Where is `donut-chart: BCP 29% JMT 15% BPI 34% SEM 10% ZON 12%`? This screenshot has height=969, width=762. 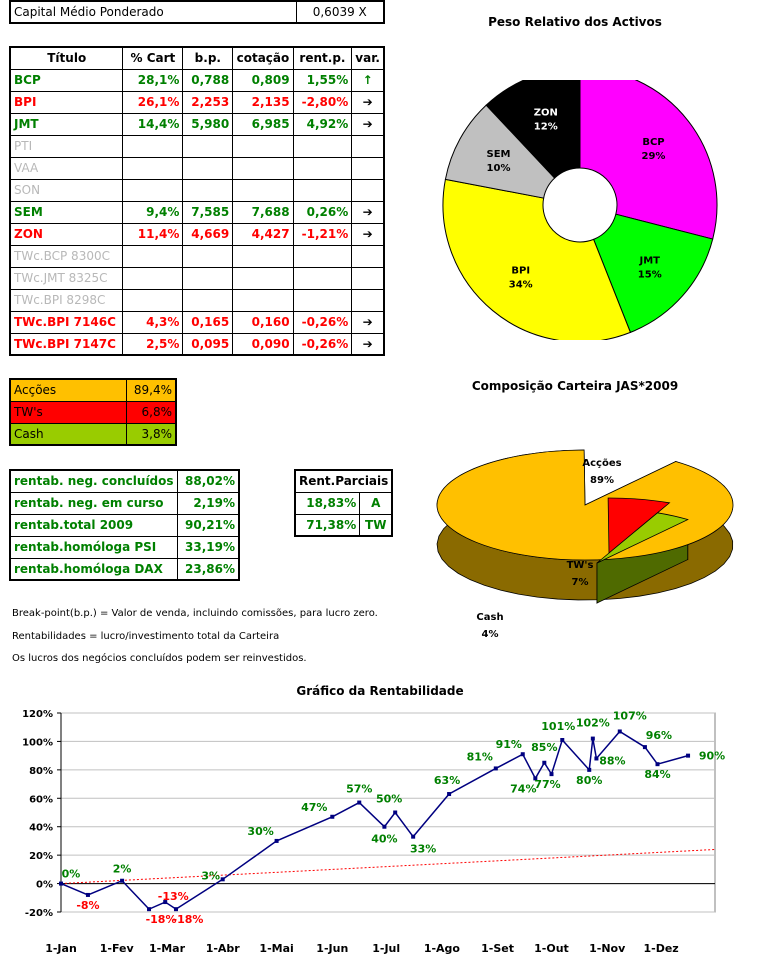
donut-chart: BCP 29% JMT 15% BPI 34% SEM 10% ZON 12% is located at coordinates (580, 210).